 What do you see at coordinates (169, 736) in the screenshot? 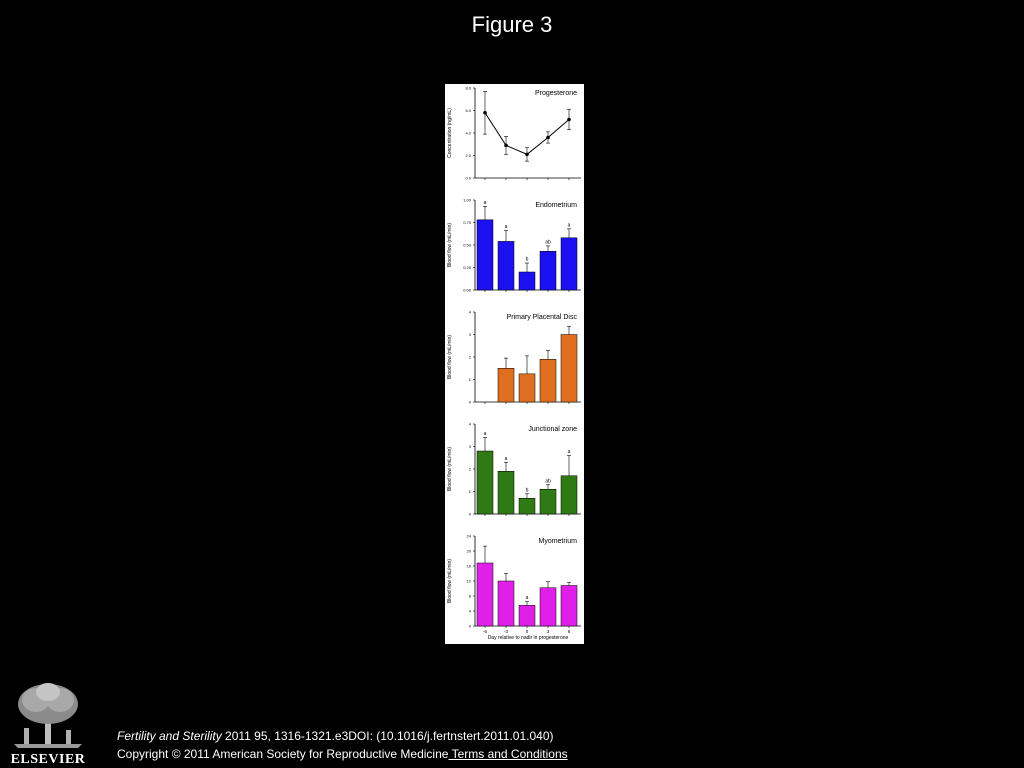
I see `journal-name: Fertility and Sterility` at bounding box center [169, 736].